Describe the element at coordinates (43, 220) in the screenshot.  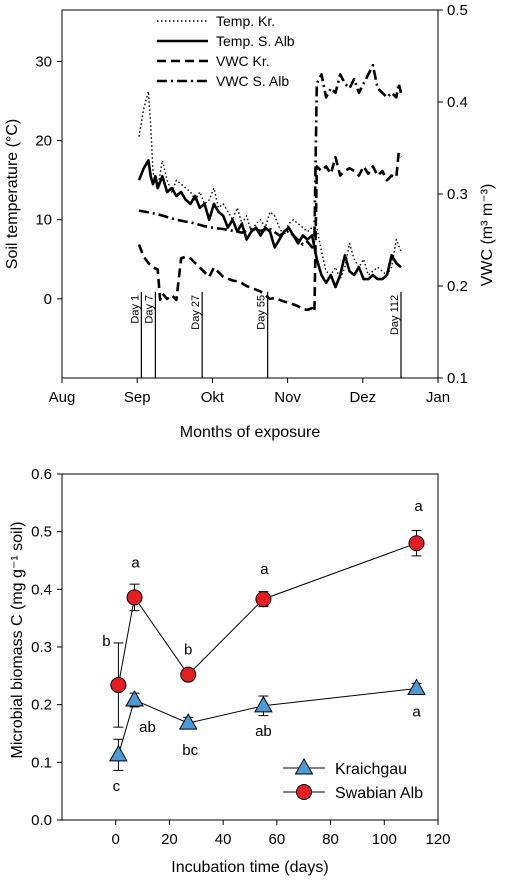
I see `top-y-left-tick-label: 10` at that location.